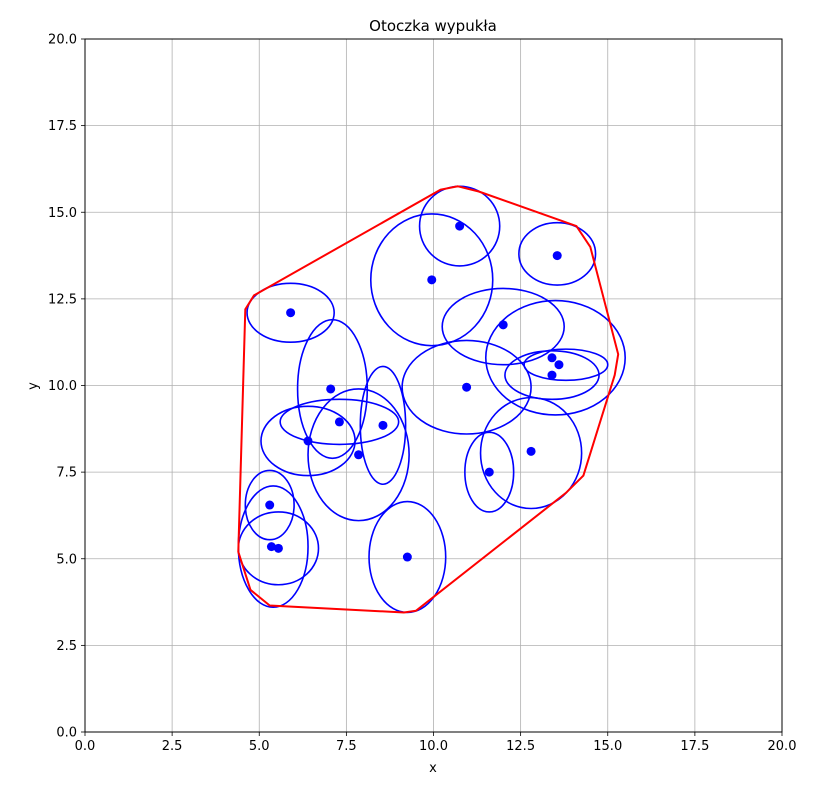 Image resolution: width=837 pixels, height=796 pixels. Describe the element at coordinates (433, 746) in the screenshot. I see `x-tick-label: 10.0` at that location.